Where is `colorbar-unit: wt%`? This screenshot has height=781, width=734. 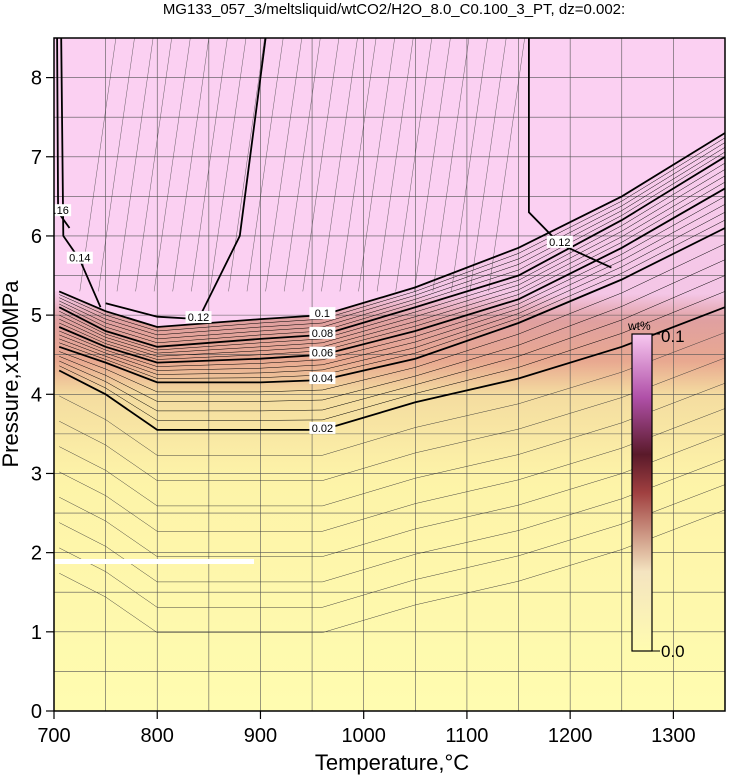
colorbar-unit: wt% is located at coordinates (639, 326).